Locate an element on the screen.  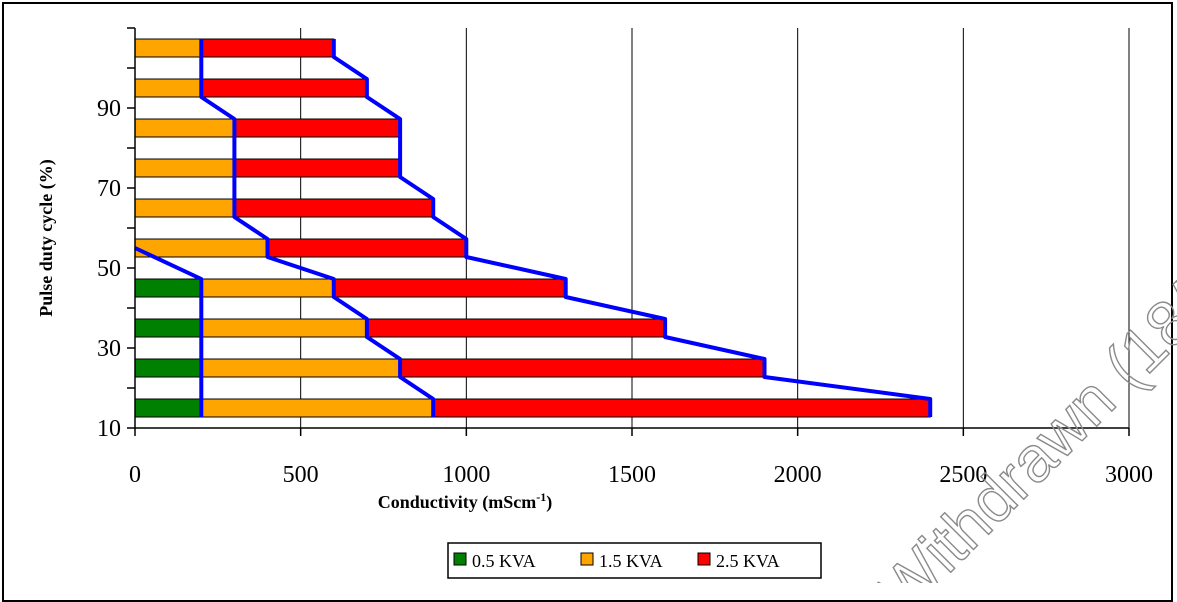
x-tick-labels: 0 500 1000 1500 2000 2500 3000 is located at coordinates (641, 475).